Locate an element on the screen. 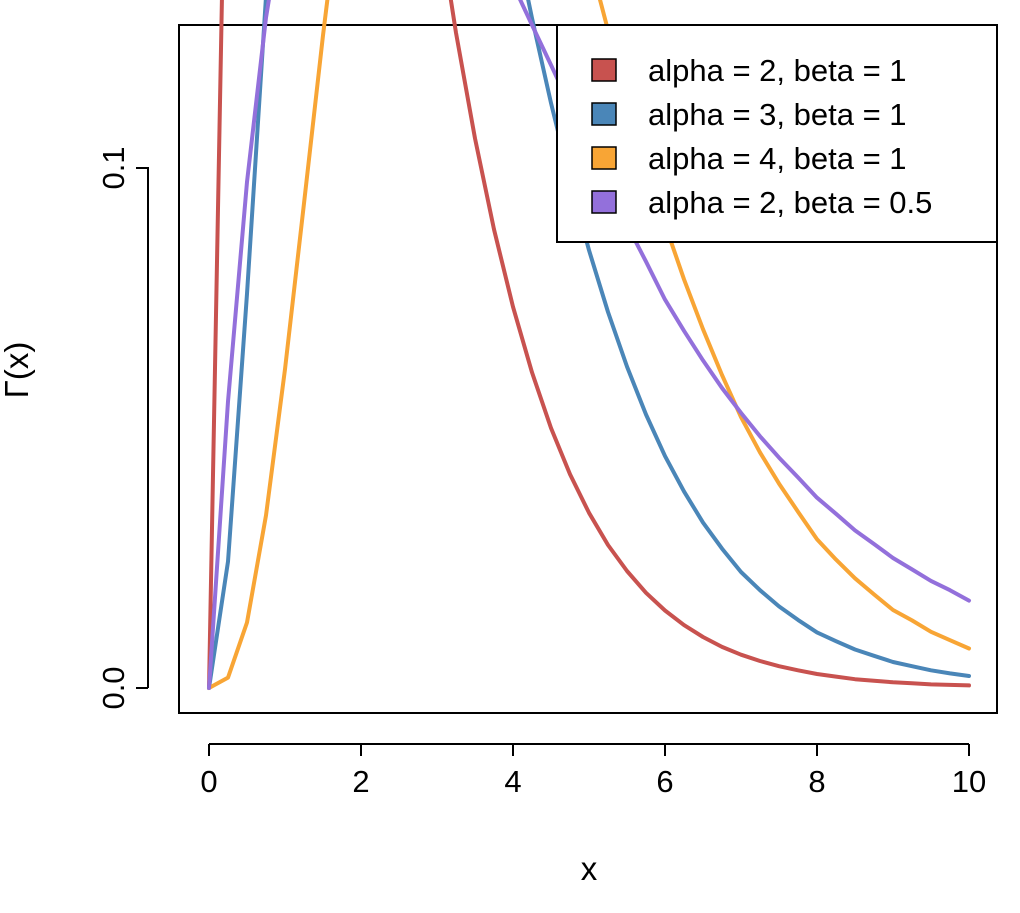  x-tick-label: 8 is located at coordinates (816, 781).